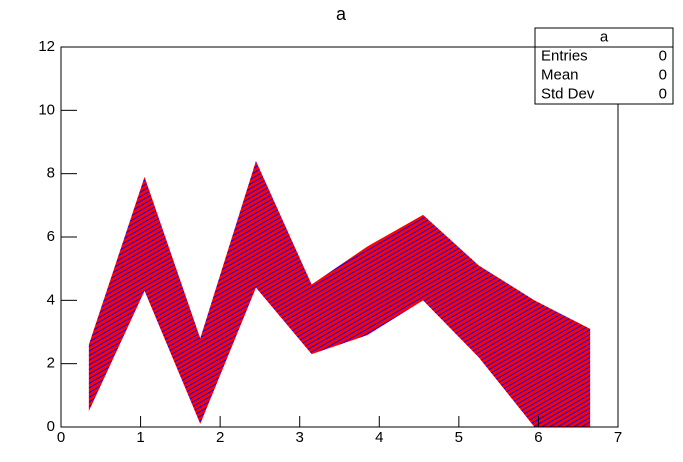  What do you see at coordinates (51, 363) in the screenshot?
I see `y-tick-label: 2` at bounding box center [51, 363].